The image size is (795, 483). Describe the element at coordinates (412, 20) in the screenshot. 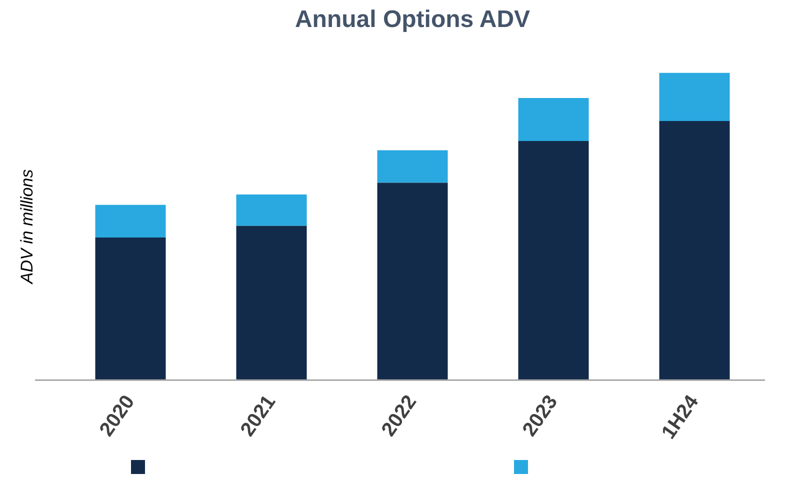

I see `chart-title: Annual Options ADV` at that location.